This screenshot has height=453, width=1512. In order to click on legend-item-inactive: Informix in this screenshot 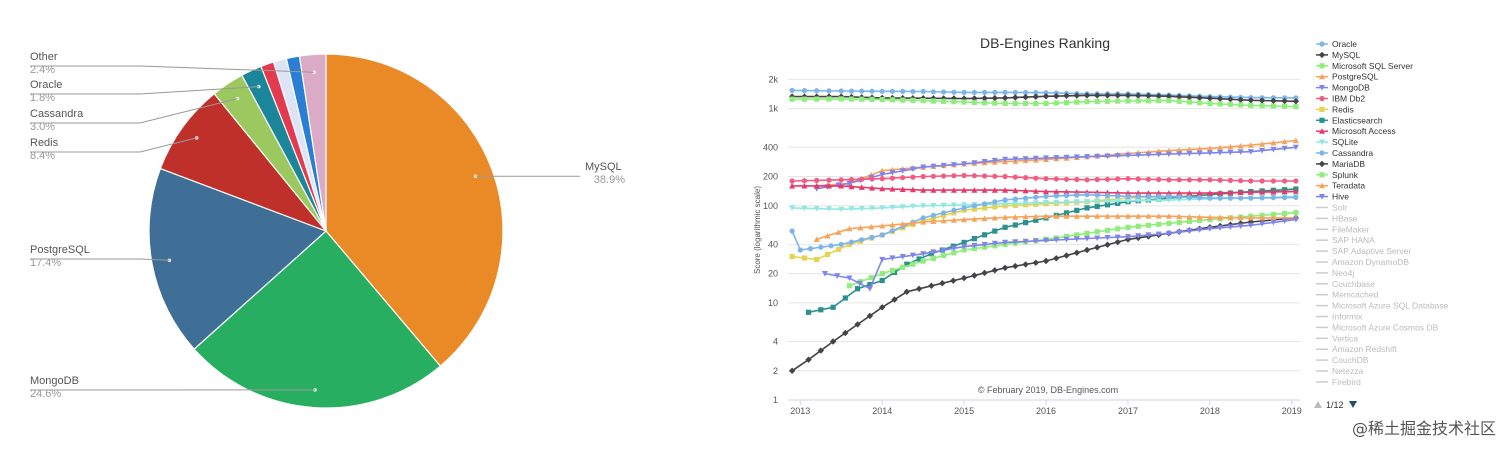, I will do `click(1347, 317)`.